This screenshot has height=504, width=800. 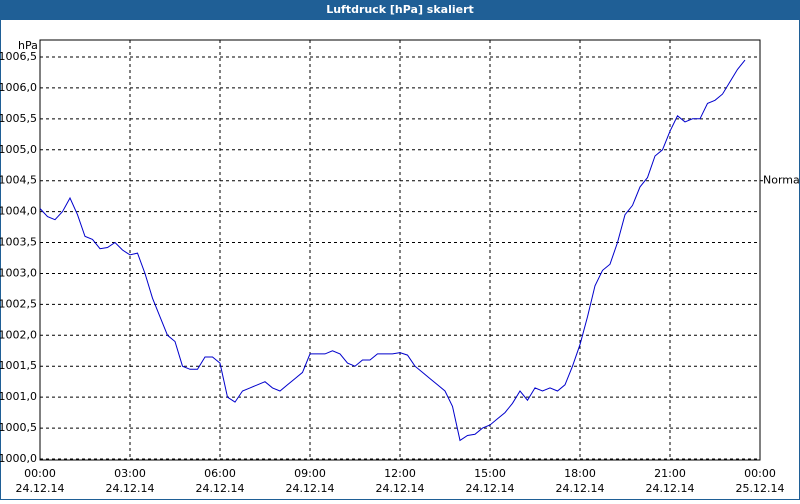 What do you see at coordinates (18, 149) in the screenshot?
I see `y-tick-label: 1005,0` at bounding box center [18, 149].